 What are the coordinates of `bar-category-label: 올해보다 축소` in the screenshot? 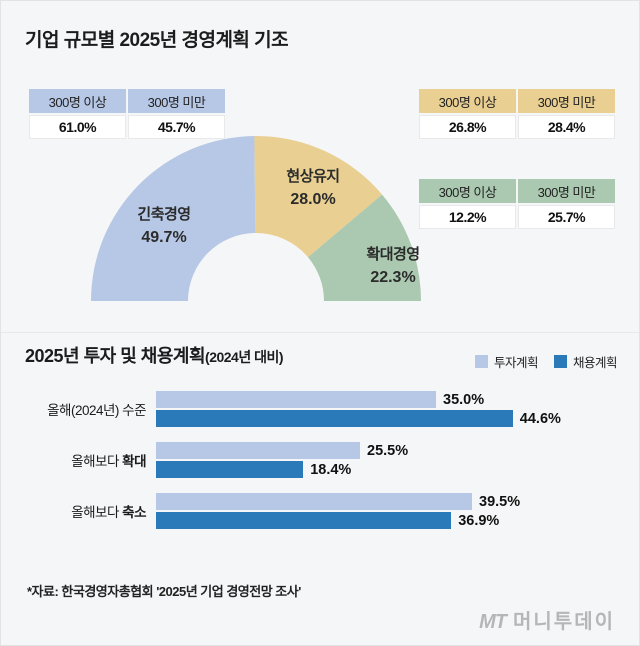 It's located at (78, 511).